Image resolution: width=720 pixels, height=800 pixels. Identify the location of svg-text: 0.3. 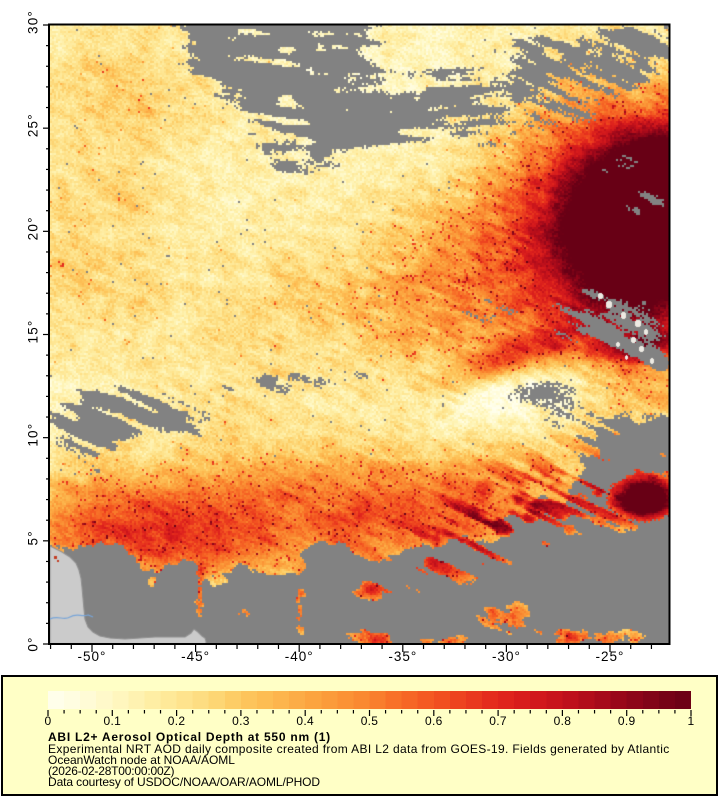
(241, 721).